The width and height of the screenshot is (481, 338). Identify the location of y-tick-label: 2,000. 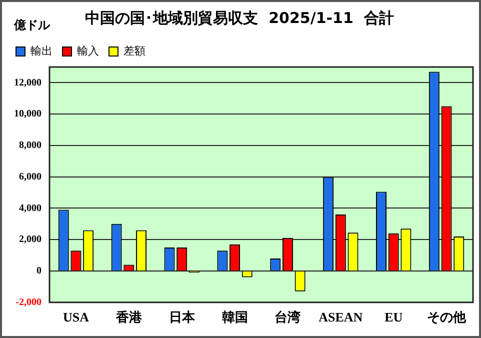
(30, 240).